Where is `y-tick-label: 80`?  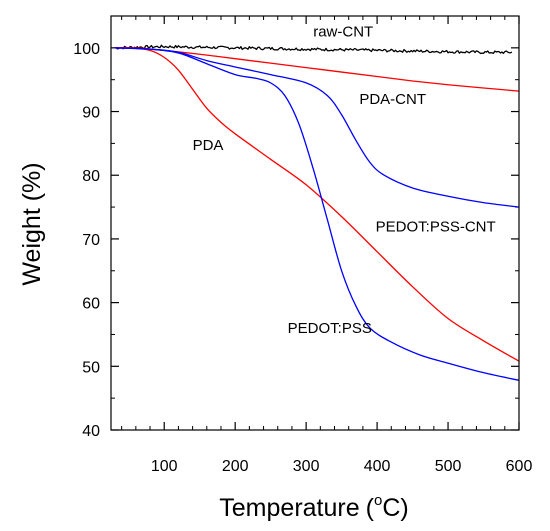 y-tick-label: 80 is located at coordinates (91, 176).